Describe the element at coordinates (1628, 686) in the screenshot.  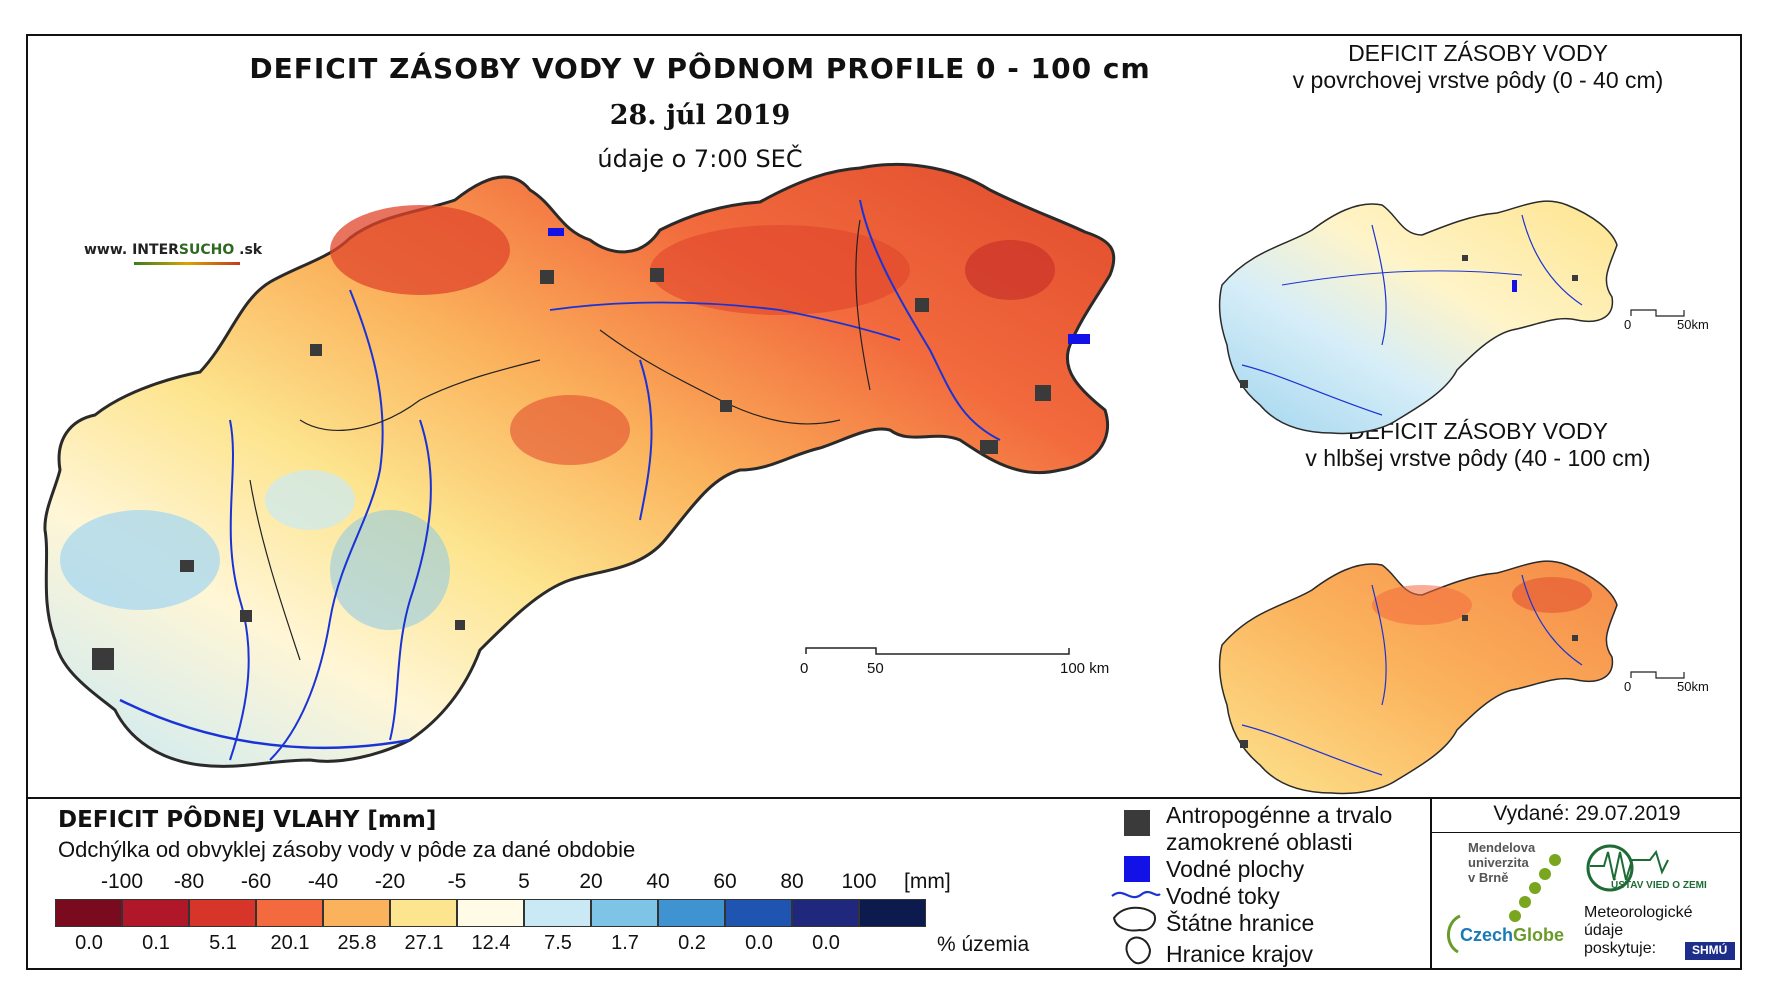
I see `inset-bottom-scale-start: 0` at that location.